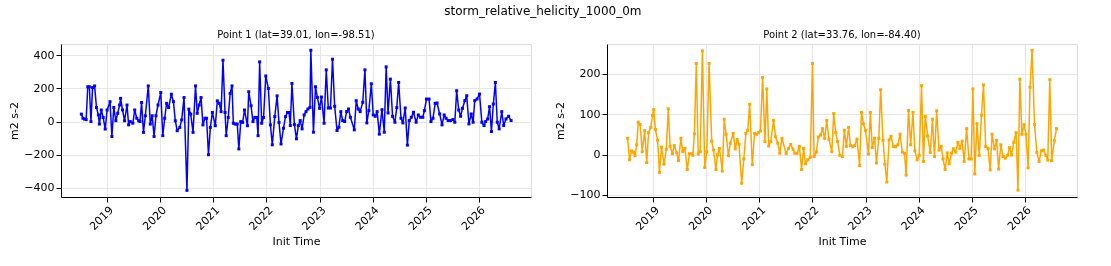 Image resolution: width=1111 pixels, height=266 pixels. Describe the element at coordinates (39, 155) in the screenshot. I see `y-tick-label: −200` at that location.